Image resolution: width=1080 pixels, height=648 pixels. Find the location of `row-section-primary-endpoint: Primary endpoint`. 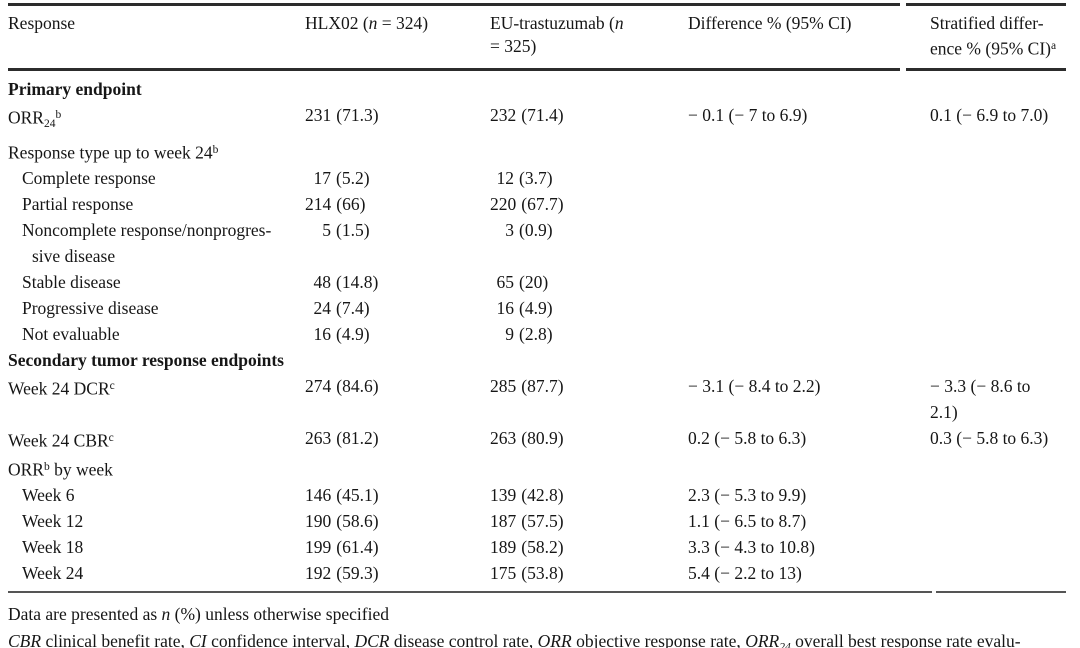

row-section-primary-endpoint: Primary endpoint is located at coordinates (537, 89).